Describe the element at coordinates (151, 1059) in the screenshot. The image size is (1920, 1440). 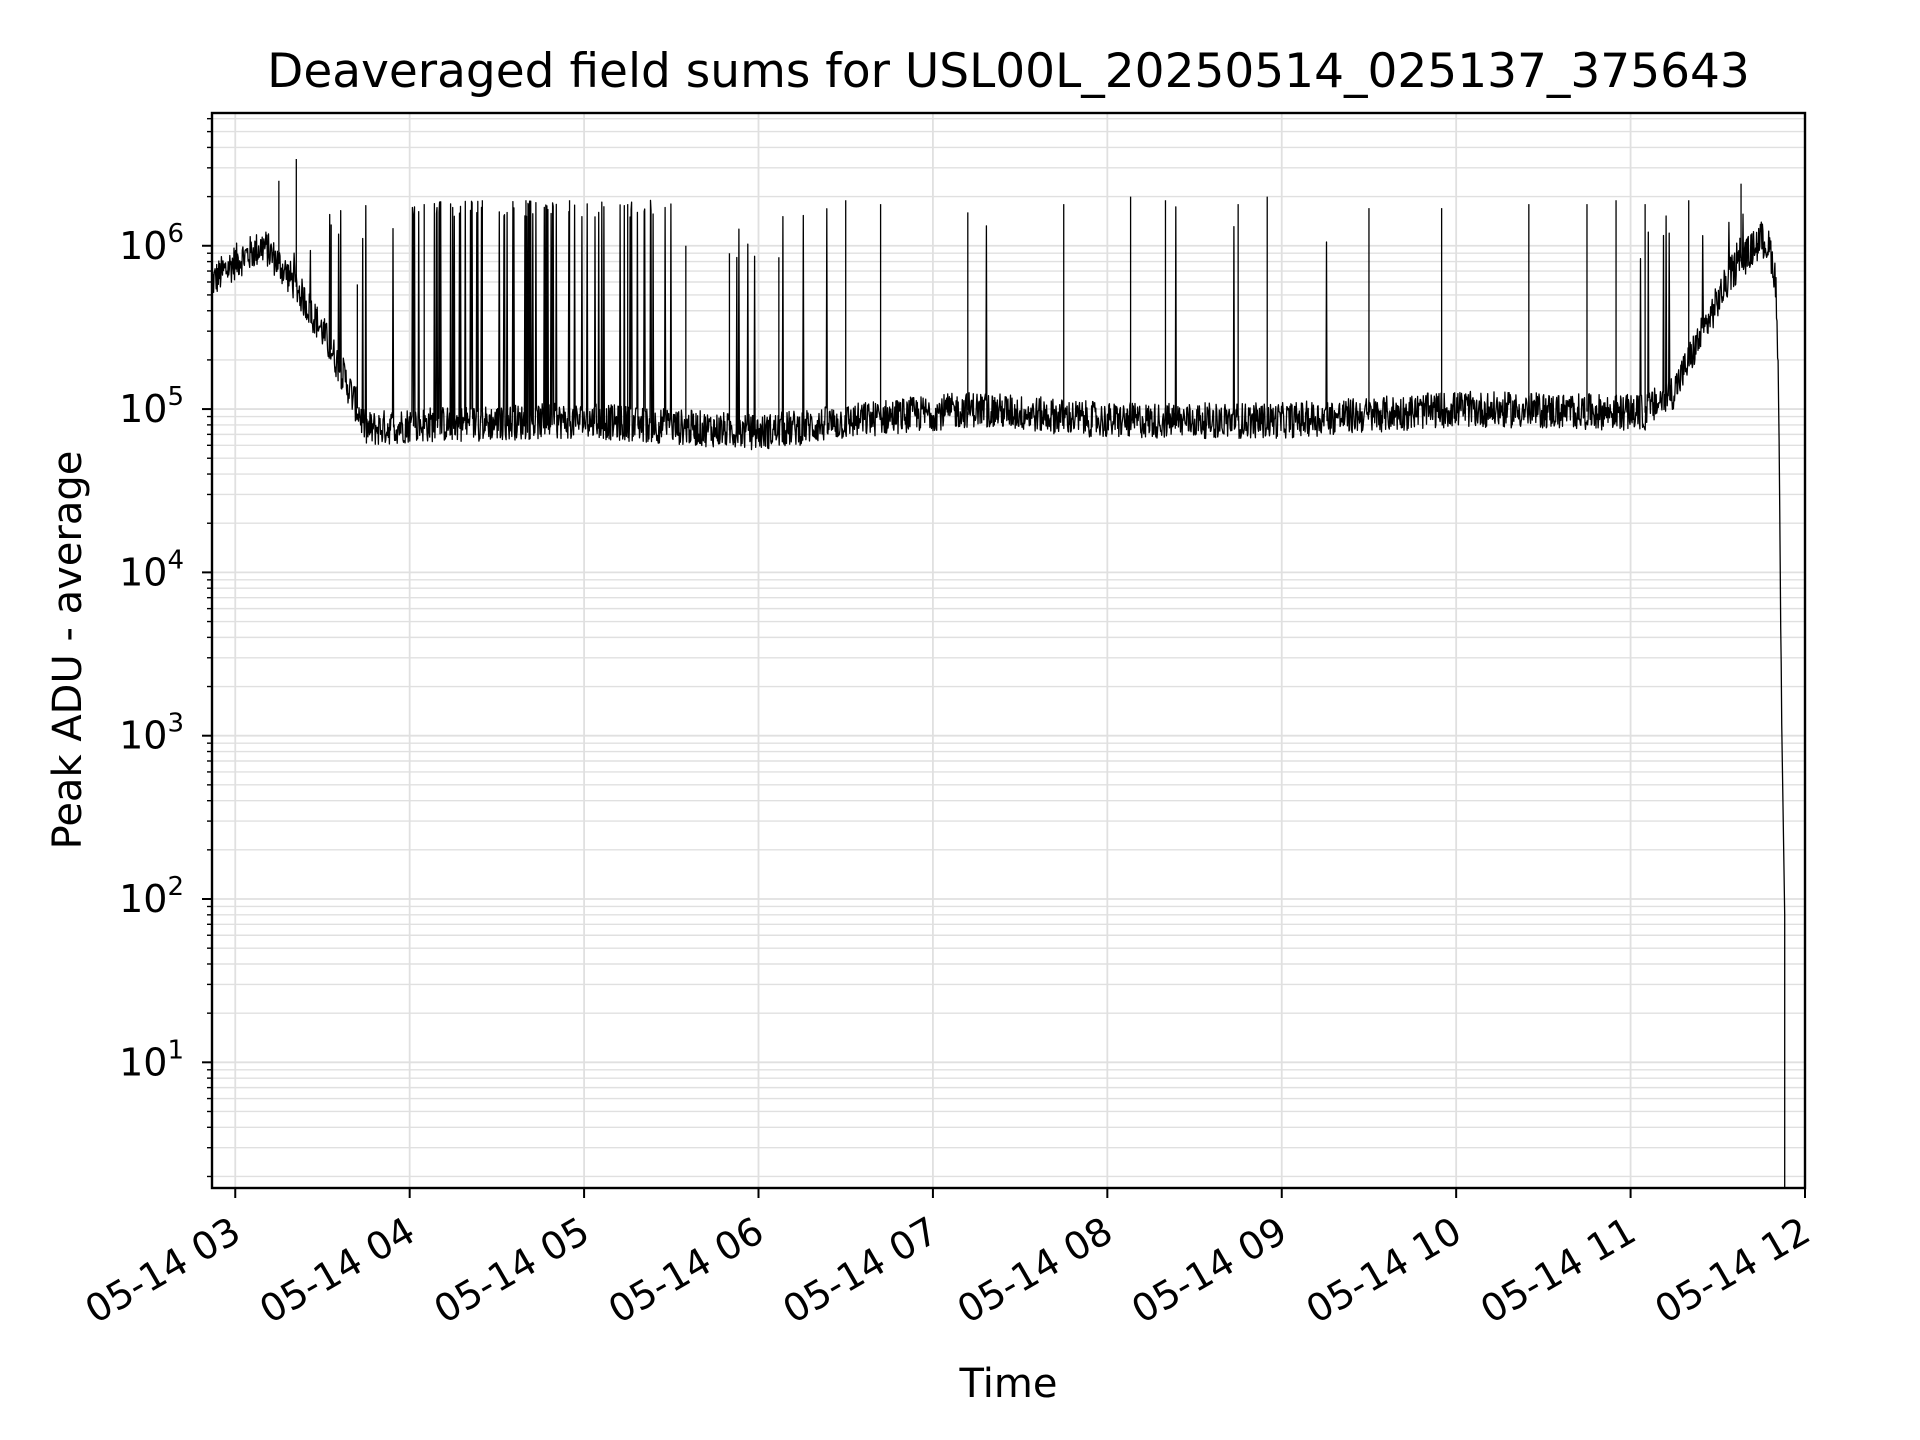
I see `y-tick-label: 101` at that location.